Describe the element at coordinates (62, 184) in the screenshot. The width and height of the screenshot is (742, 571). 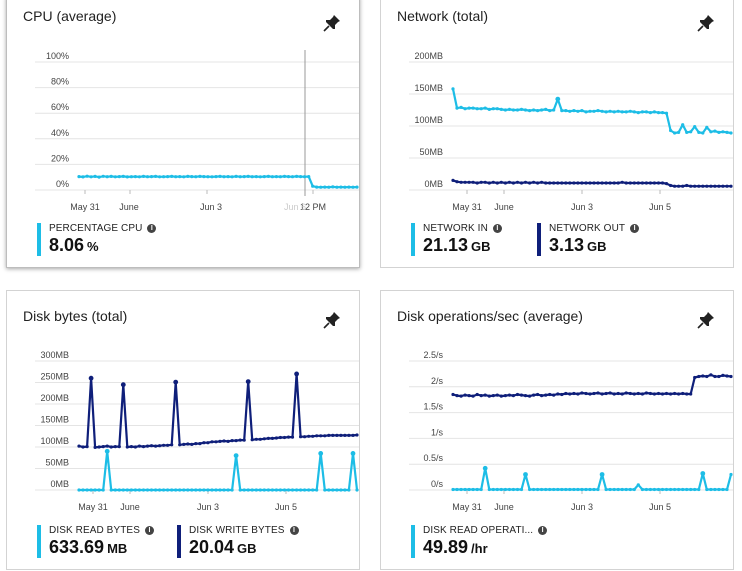
I see `y-tick-label: 0%` at that location.